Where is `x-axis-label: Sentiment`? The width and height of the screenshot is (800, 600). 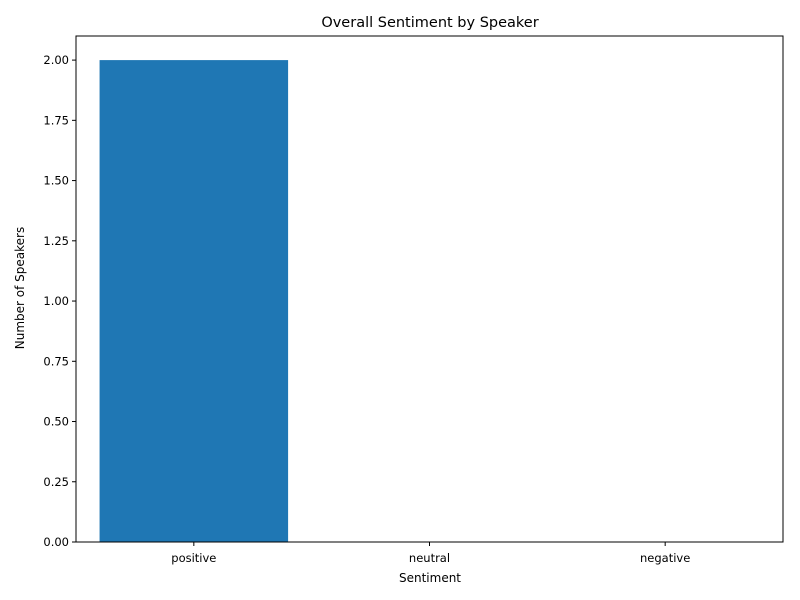 x-axis-label: Sentiment is located at coordinates (430, 578).